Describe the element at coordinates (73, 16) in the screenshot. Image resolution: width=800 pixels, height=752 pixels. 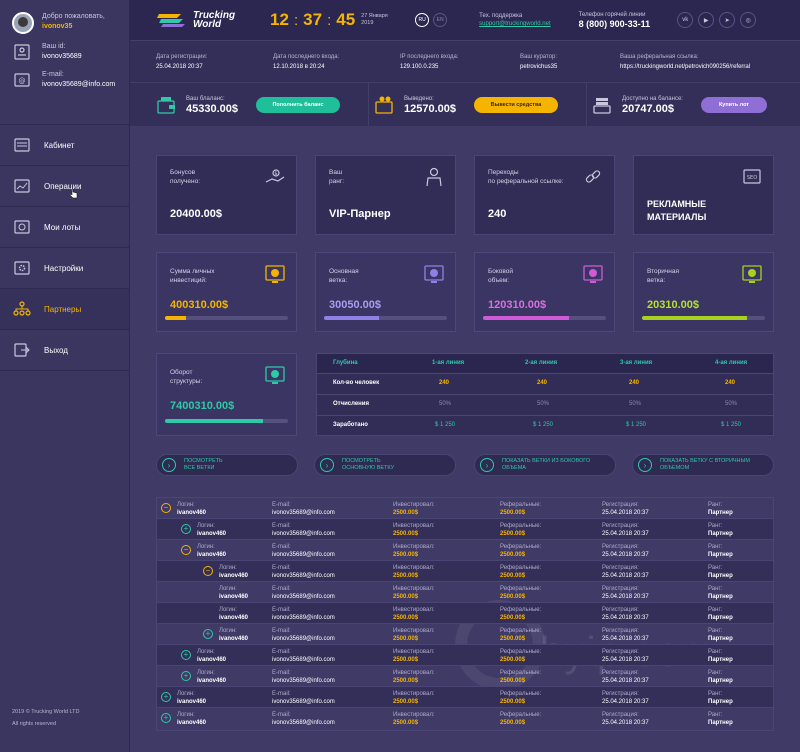
I see `welcome-text: Добро пожаловать,` at that location.